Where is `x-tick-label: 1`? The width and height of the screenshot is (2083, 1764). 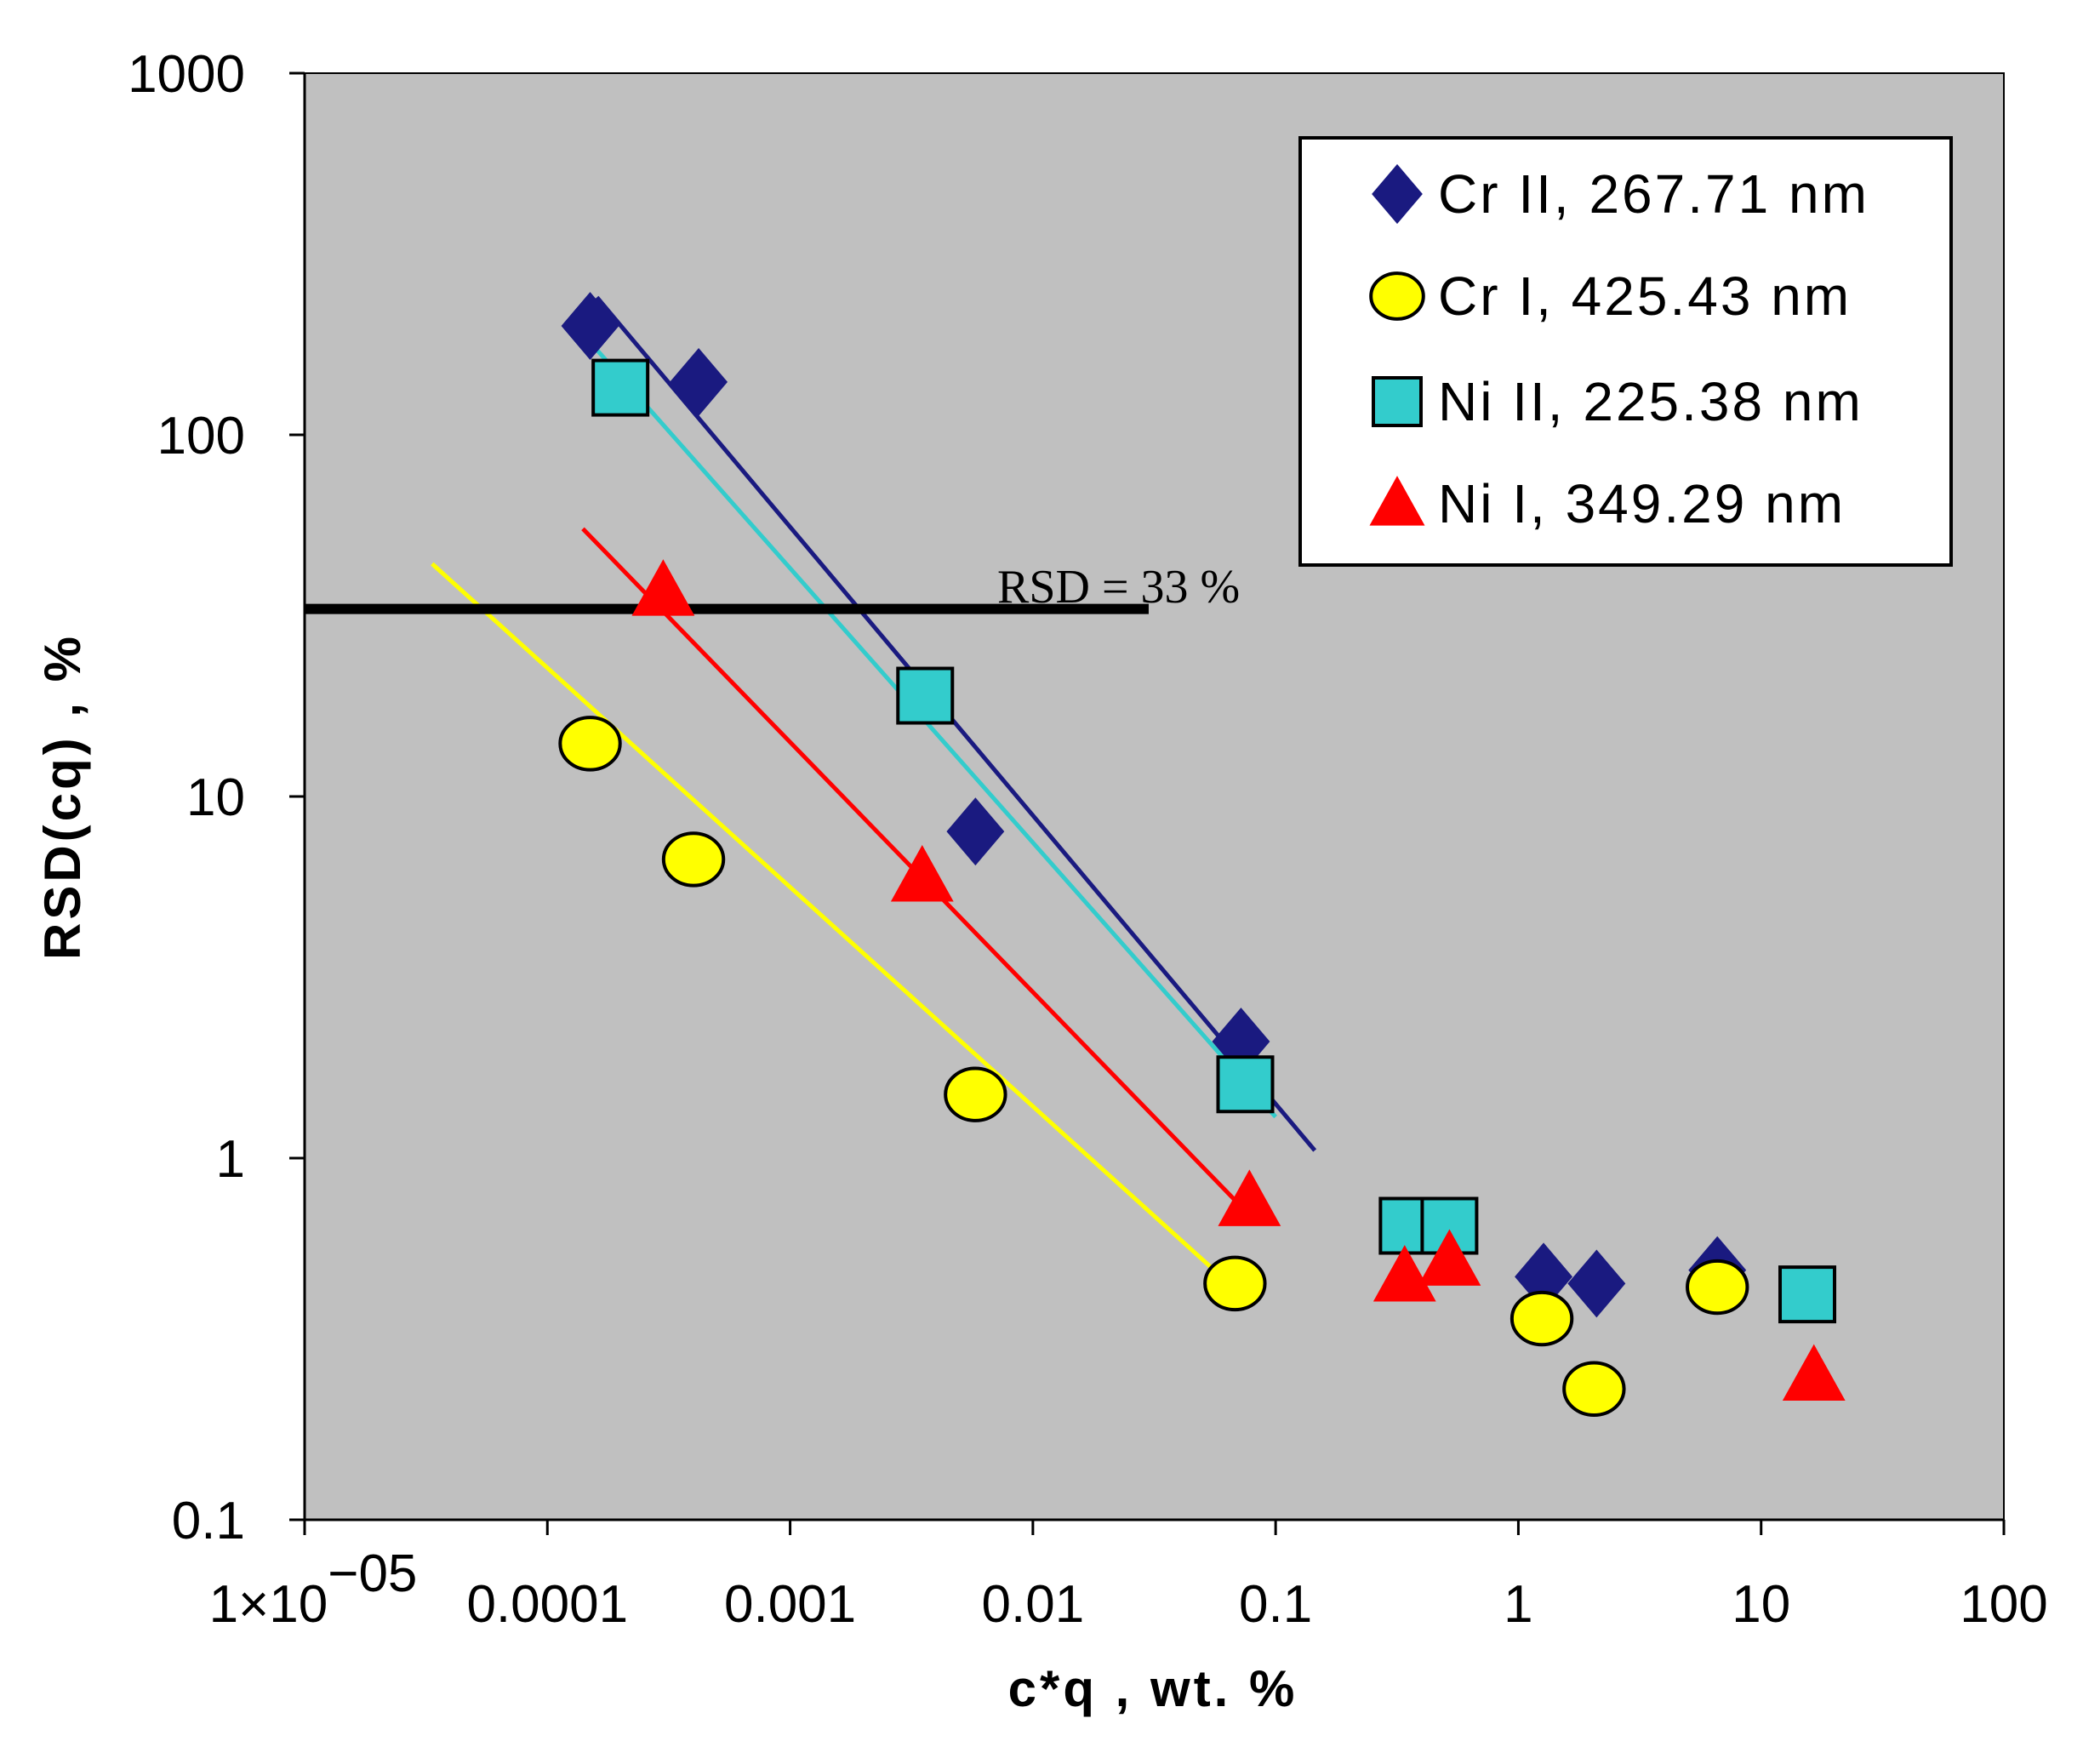
x-tick-label: 1 is located at coordinates (1518, 1604).